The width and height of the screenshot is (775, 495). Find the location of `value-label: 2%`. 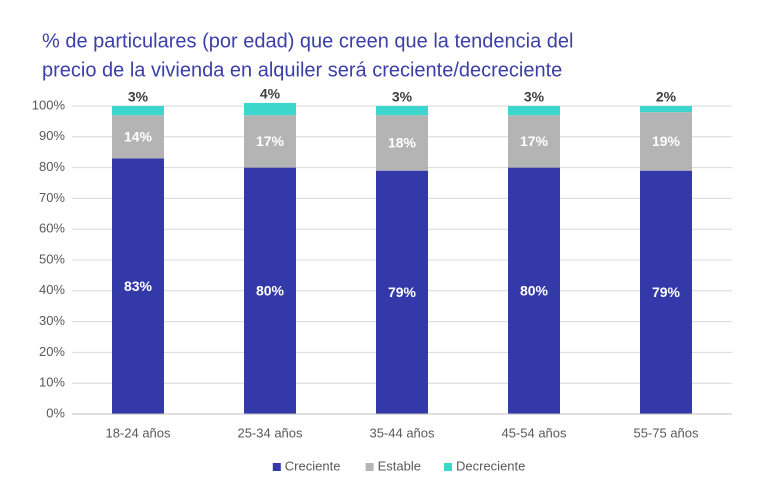

value-label: 2% is located at coordinates (666, 97).